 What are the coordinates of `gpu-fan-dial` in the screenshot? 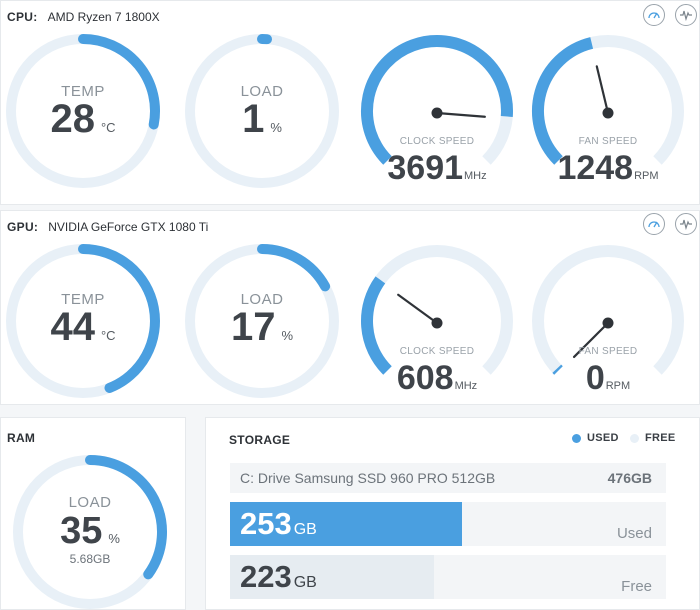 It's located at (608, 310).